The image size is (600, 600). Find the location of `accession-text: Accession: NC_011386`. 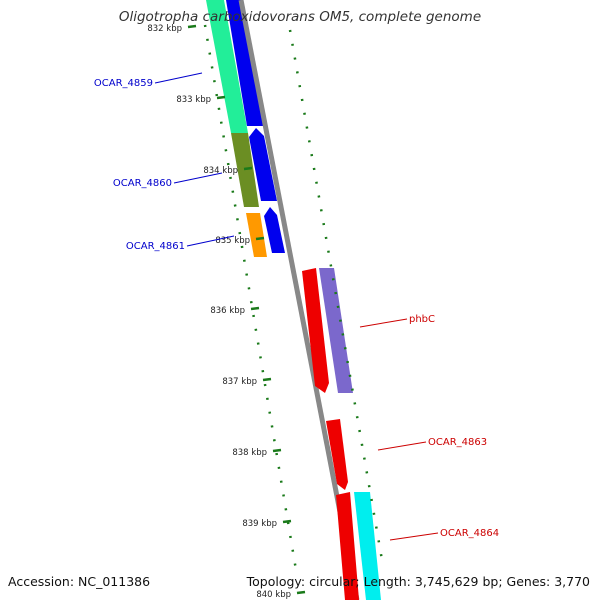

accession-text: Accession: NC_011386 is located at coordinates (79, 581).